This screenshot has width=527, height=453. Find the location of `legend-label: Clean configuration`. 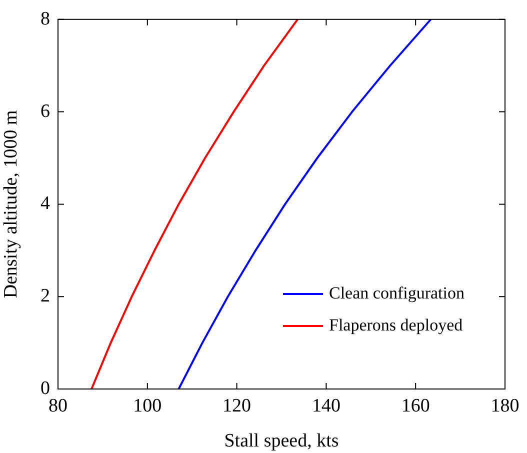

legend-label: Clean configuration is located at coordinates (397, 292).